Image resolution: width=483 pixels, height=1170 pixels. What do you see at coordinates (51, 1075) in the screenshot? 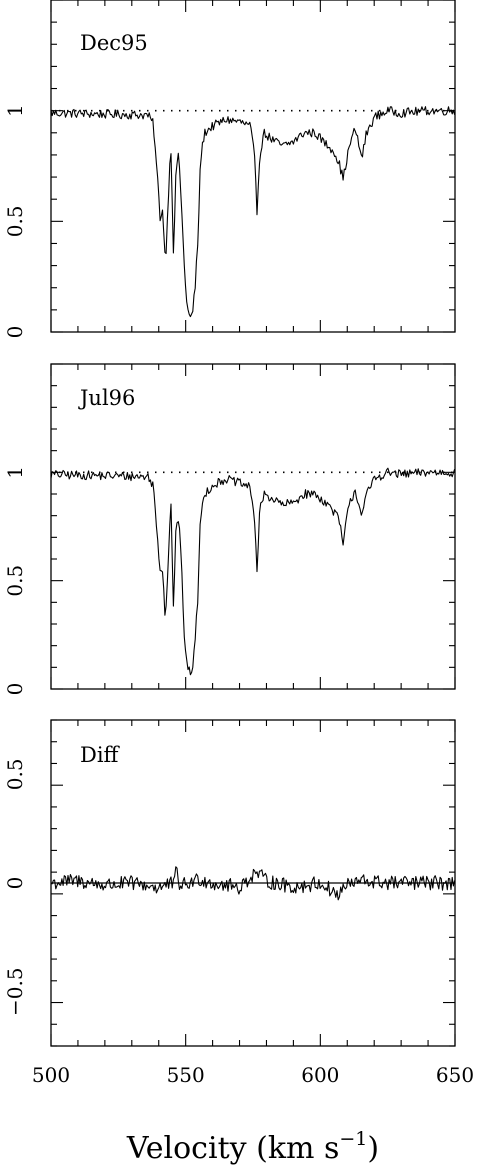
I see `x-tick-label: 500` at bounding box center [51, 1075].